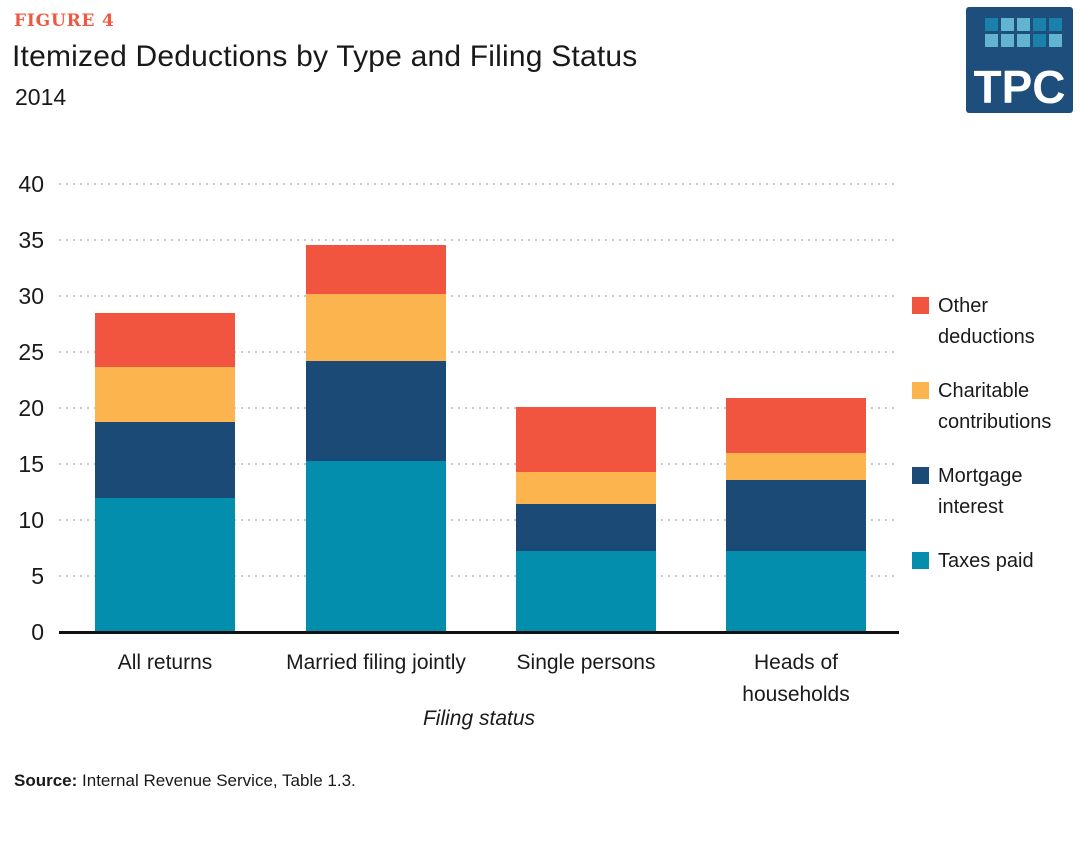 Image resolution: width=1086 pixels, height=856 pixels. What do you see at coordinates (1019, 60) in the screenshot?
I see `tpc-logo: TPC` at bounding box center [1019, 60].